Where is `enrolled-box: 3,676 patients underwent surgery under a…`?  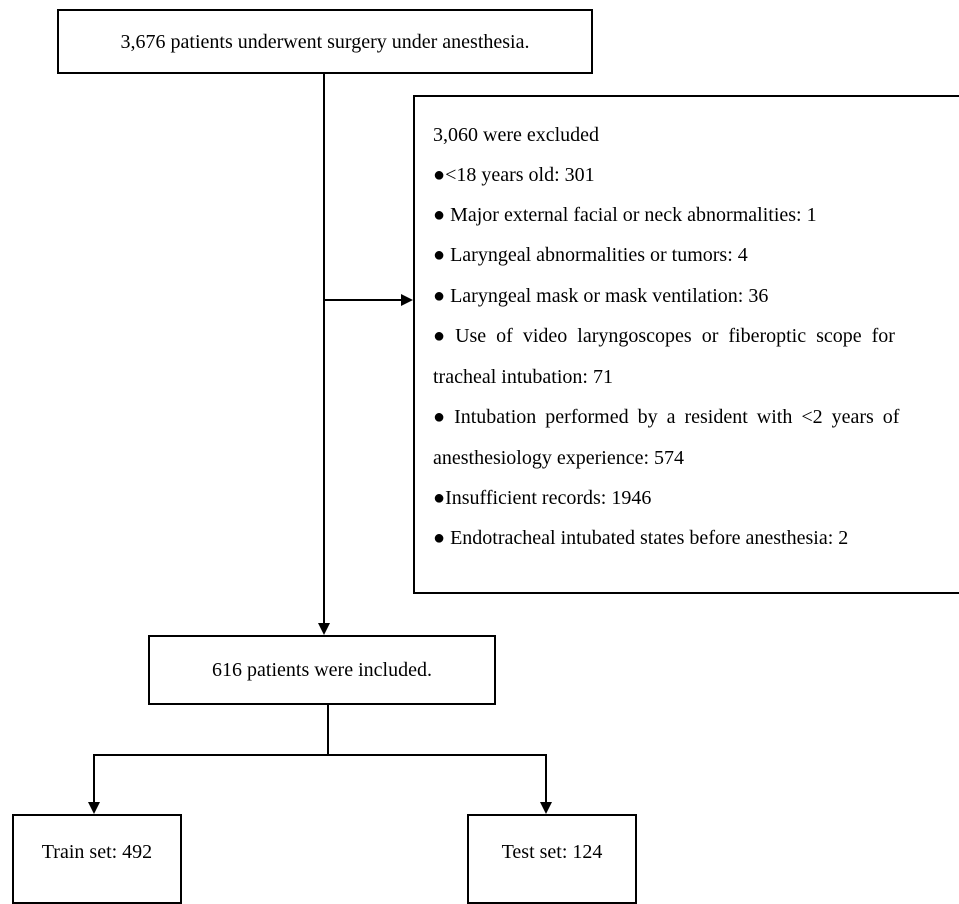
enrolled-box: 3,676 patients underwent surgery under a… is located at coordinates (325, 41).